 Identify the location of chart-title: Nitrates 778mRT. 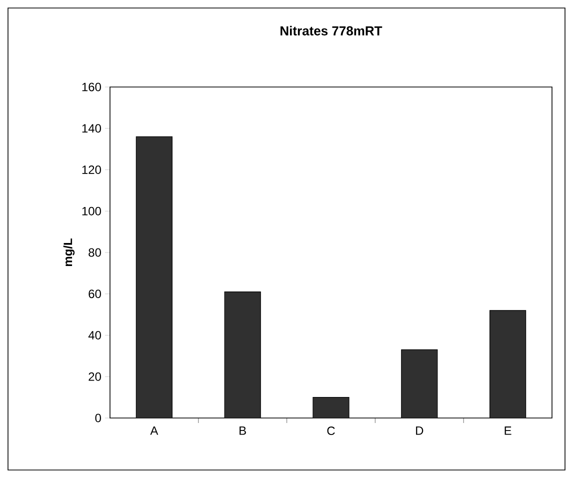
(331, 31).